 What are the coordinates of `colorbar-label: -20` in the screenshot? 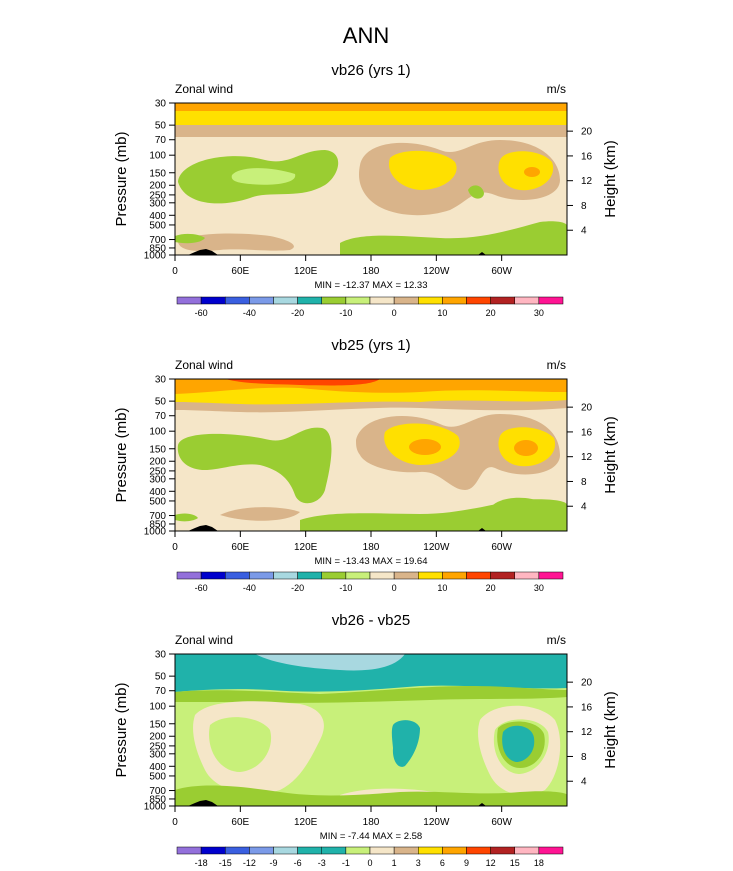 It's located at (297, 313).